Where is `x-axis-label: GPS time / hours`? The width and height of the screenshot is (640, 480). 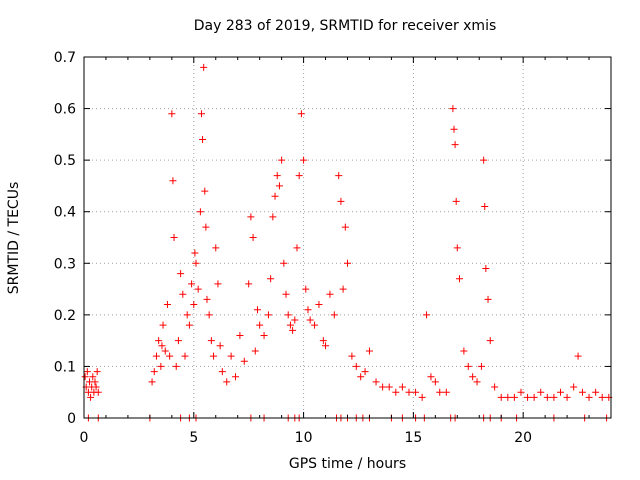 x-axis-label: GPS time / hours is located at coordinates (347, 464).